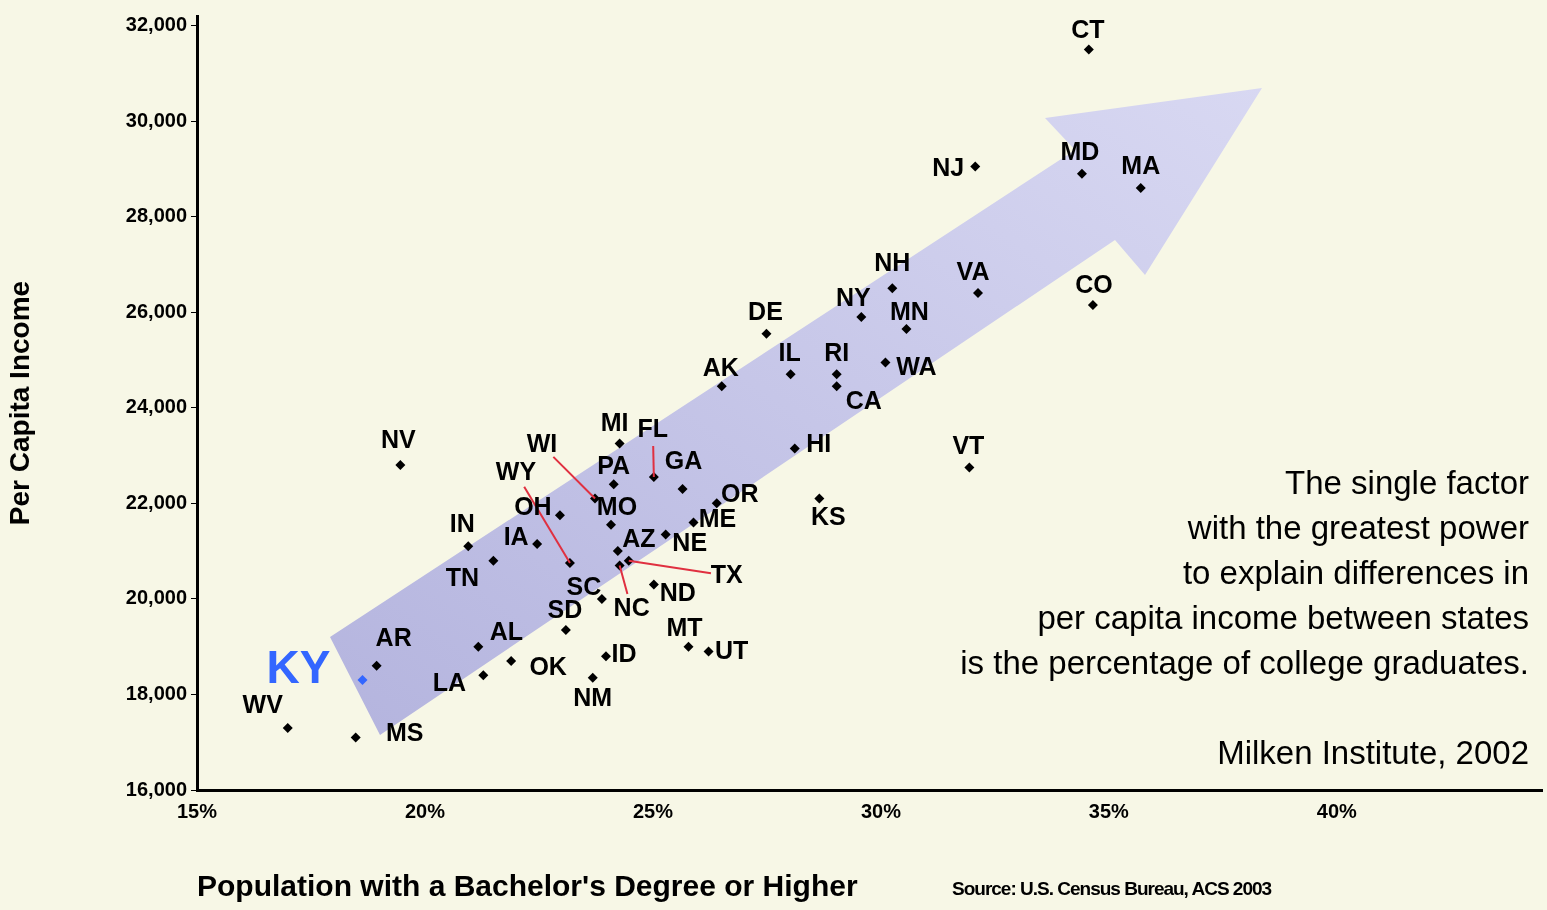 Image resolution: width=1547 pixels, height=910 pixels. What do you see at coordinates (1141, 164) in the screenshot?
I see `annotation: MA` at bounding box center [1141, 164].